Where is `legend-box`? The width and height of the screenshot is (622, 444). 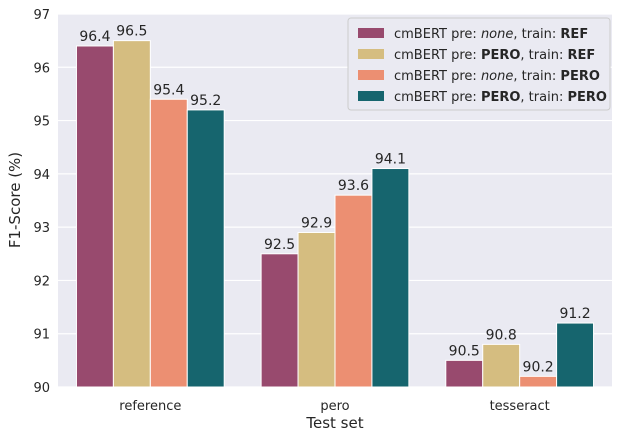
legend-box is located at coordinates (479, 64).